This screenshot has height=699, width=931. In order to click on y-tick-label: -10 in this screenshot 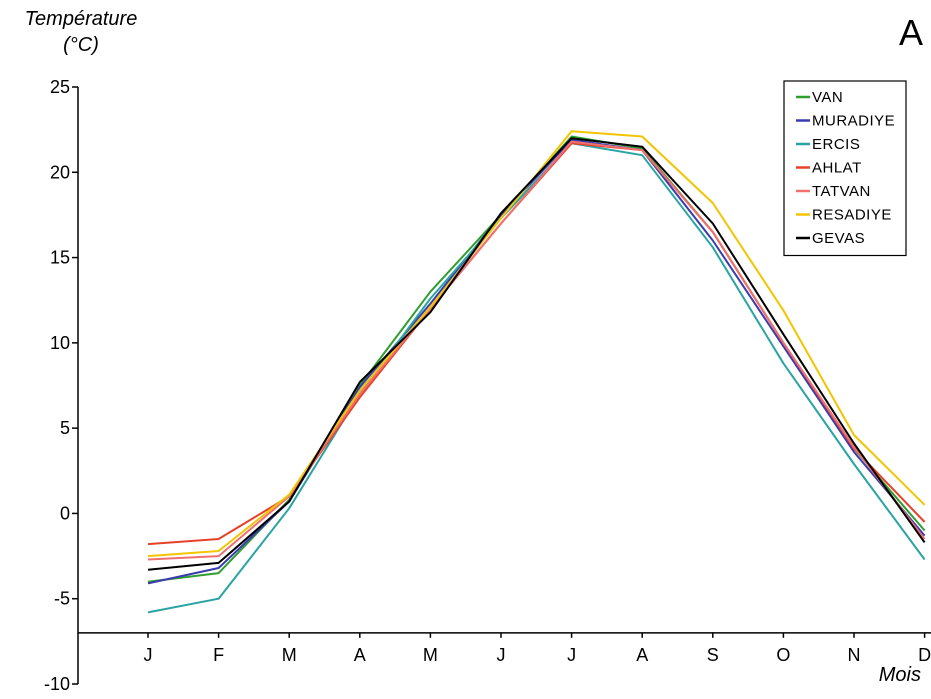, I will do `click(57, 684)`.